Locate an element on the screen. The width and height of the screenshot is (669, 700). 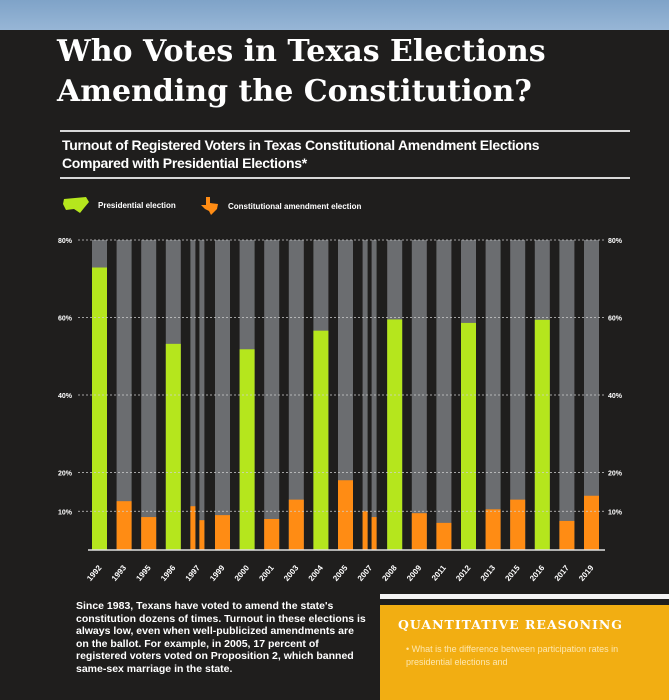
qr-heading: QUANTITATIVE REASONING is located at coordinates (510, 624).